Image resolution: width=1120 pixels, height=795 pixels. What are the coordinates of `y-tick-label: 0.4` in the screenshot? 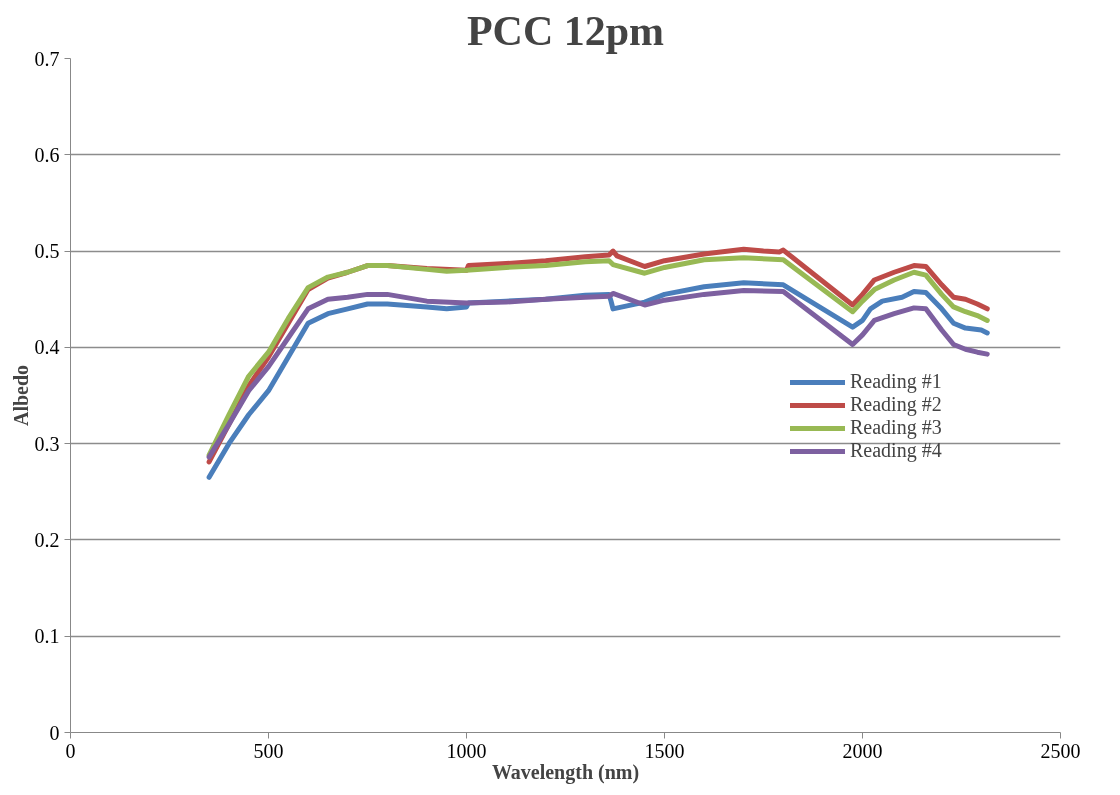 It's located at (47, 347).